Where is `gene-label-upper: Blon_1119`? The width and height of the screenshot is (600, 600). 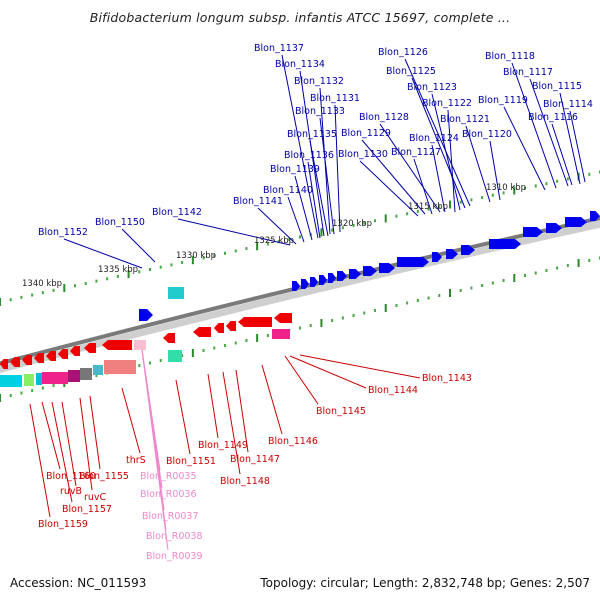
gene-label-upper: Blon_1119 is located at coordinates (503, 100).